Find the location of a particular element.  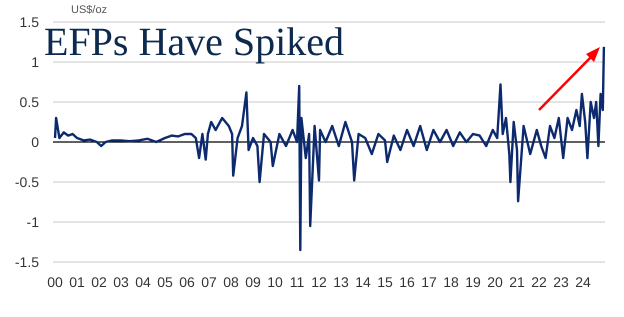

y-tick-label: 0.5 is located at coordinates (30, 102).